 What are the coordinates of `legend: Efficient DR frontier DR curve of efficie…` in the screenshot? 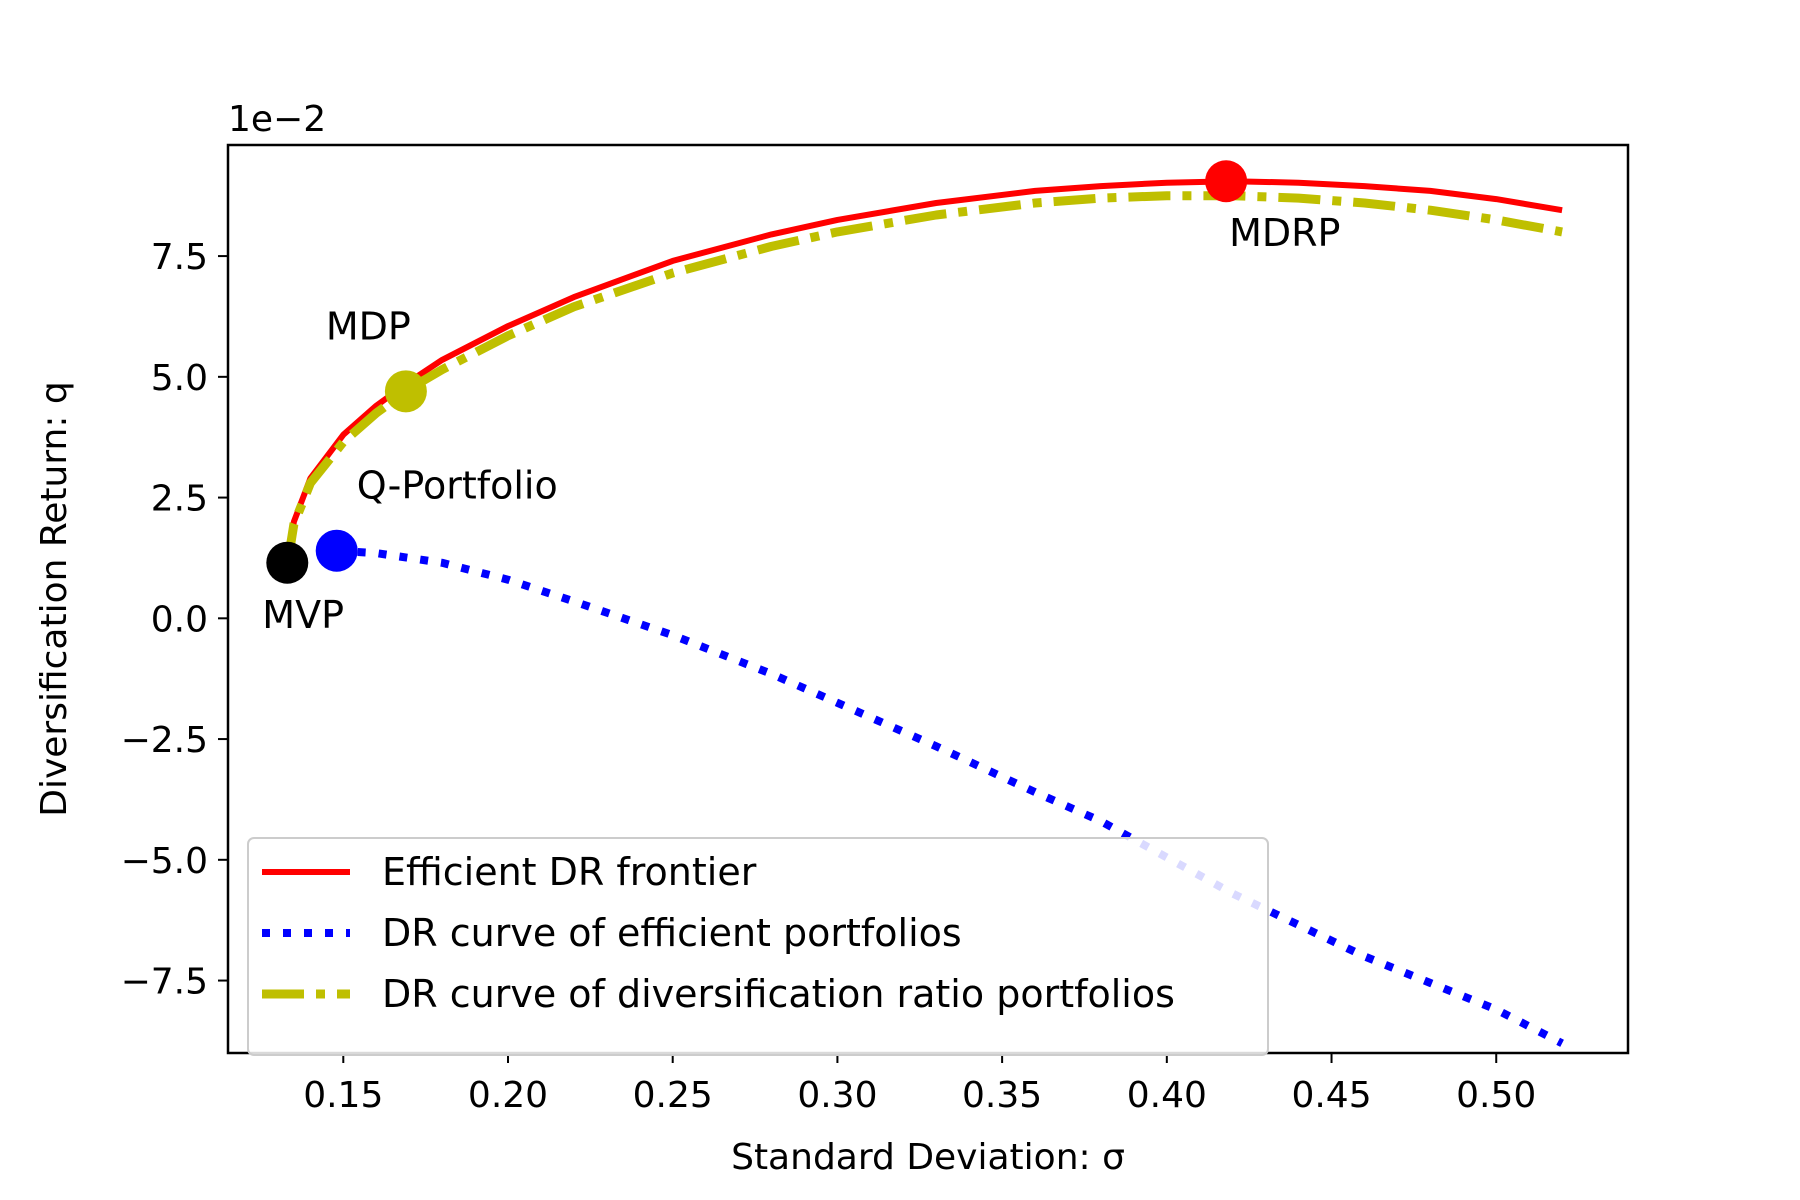 It's located at (758, 946).